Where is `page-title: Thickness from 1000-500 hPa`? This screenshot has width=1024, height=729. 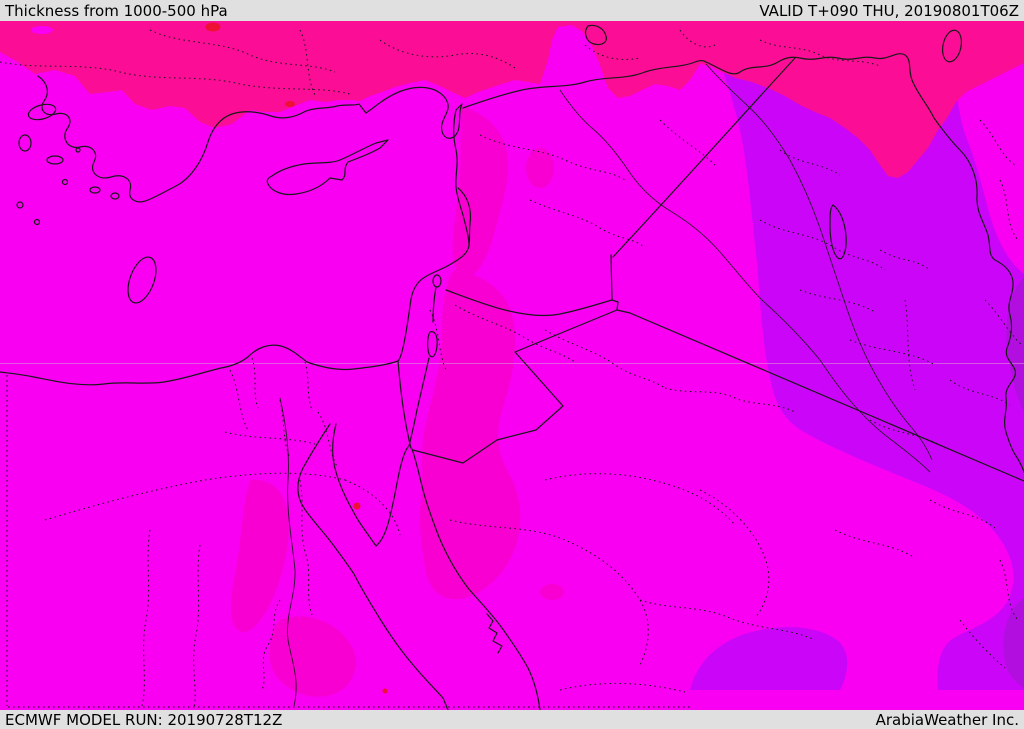
page-title: Thickness from 1000-500 hPa is located at coordinates (116, 10).